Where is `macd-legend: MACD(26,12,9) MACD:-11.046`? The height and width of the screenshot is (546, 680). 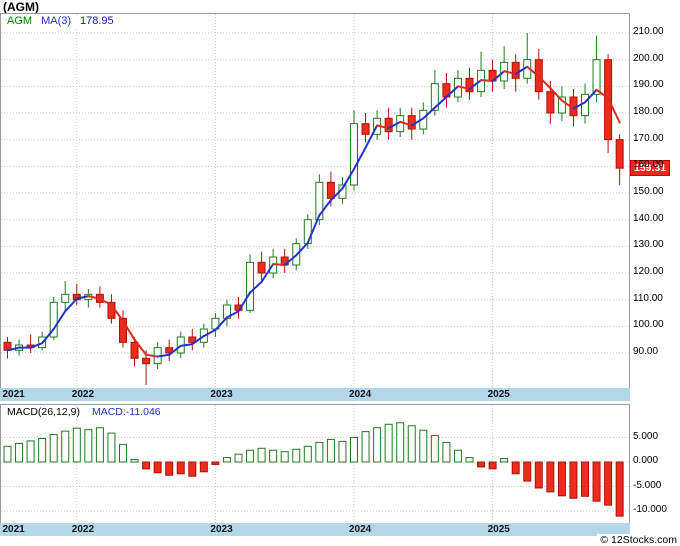 macd-legend: MACD(26,12,9) MACD:-11.046 is located at coordinates (84, 412).